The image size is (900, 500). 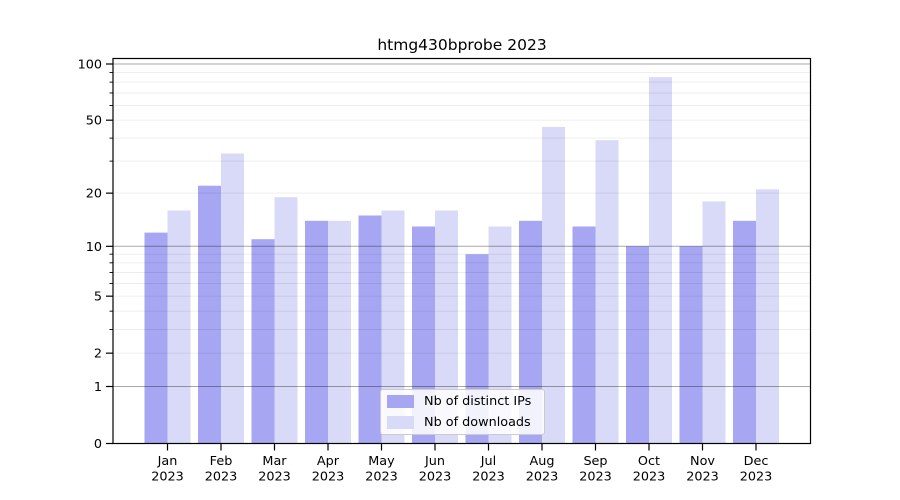 I want to click on x-tick-label: Jul 2023, so click(x=488, y=469).